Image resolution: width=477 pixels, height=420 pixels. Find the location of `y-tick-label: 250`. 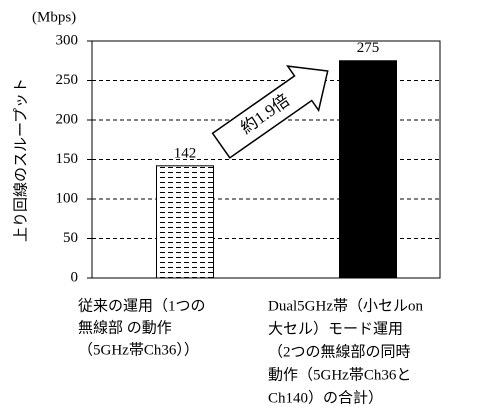

y-tick-label: 250 is located at coordinates (67, 80).